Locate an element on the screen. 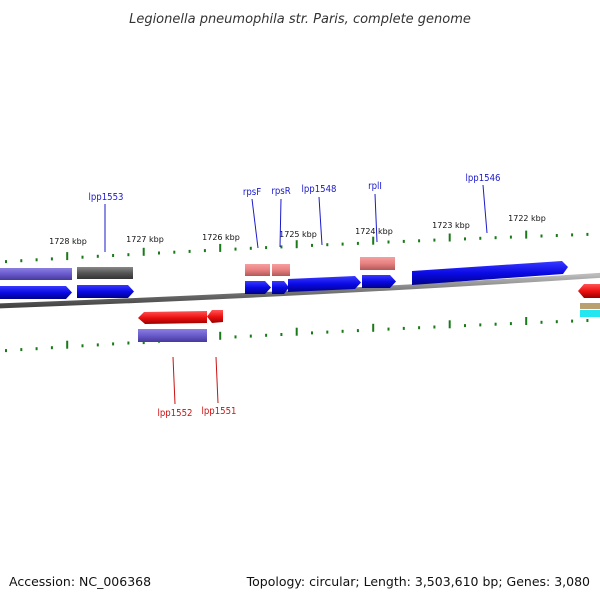 This screenshot has width=600, height=600. kbp-label: 1723 kbp is located at coordinates (451, 225).